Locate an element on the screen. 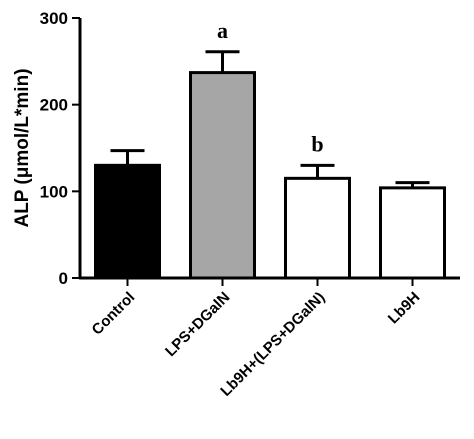 Image resolution: width=474 pixels, height=439 pixels. y-tick-label: 300 is located at coordinates (54, 18).